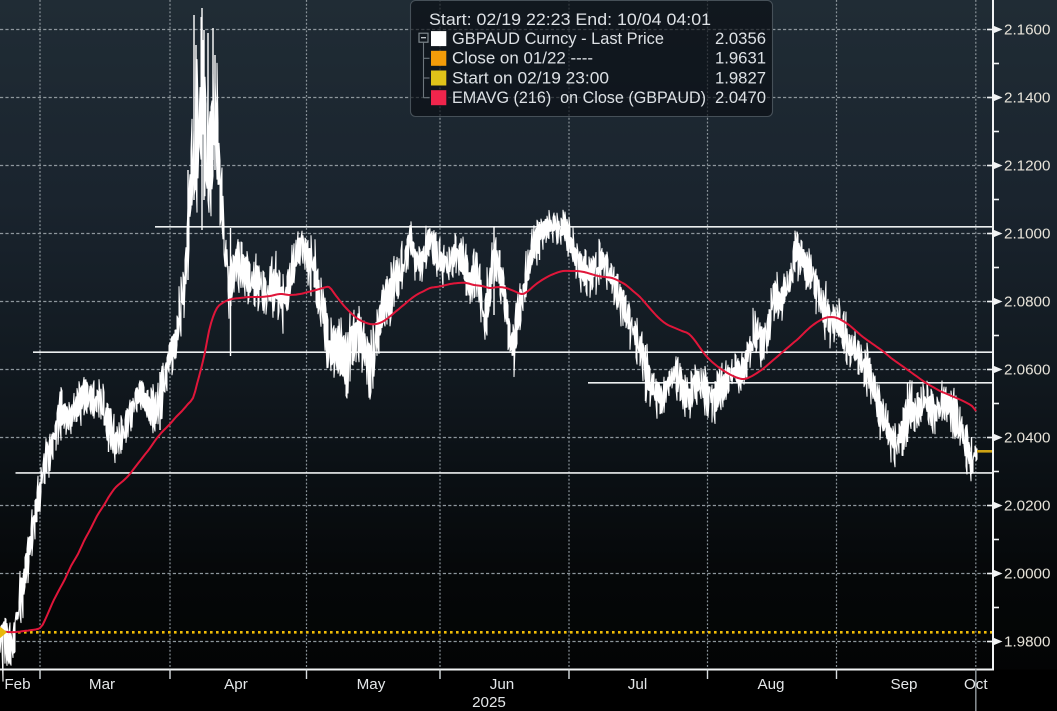 Image resolution: width=1057 pixels, height=711 pixels. Describe the element at coordinates (522, 59) in the screenshot. I see `svg-text: Close on 01/22 ----` at that location.